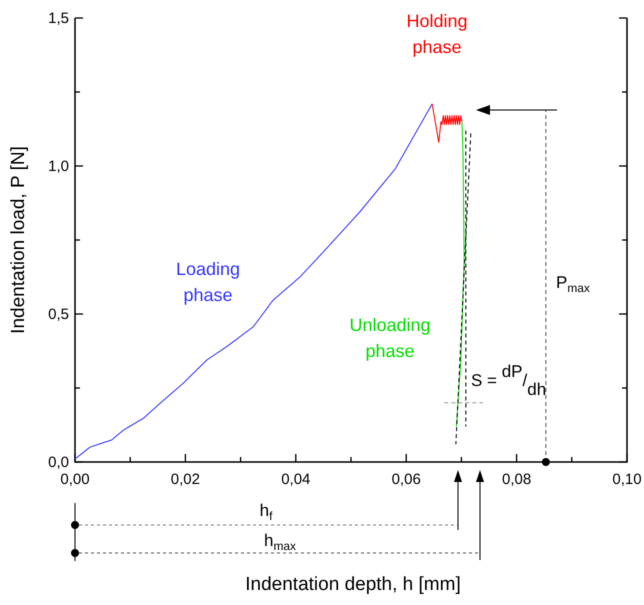 This screenshot has height=605, width=644. What do you see at coordinates (208, 282) in the screenshot?
I see `annotation: Loading phase` at bounding box center [208, 282].